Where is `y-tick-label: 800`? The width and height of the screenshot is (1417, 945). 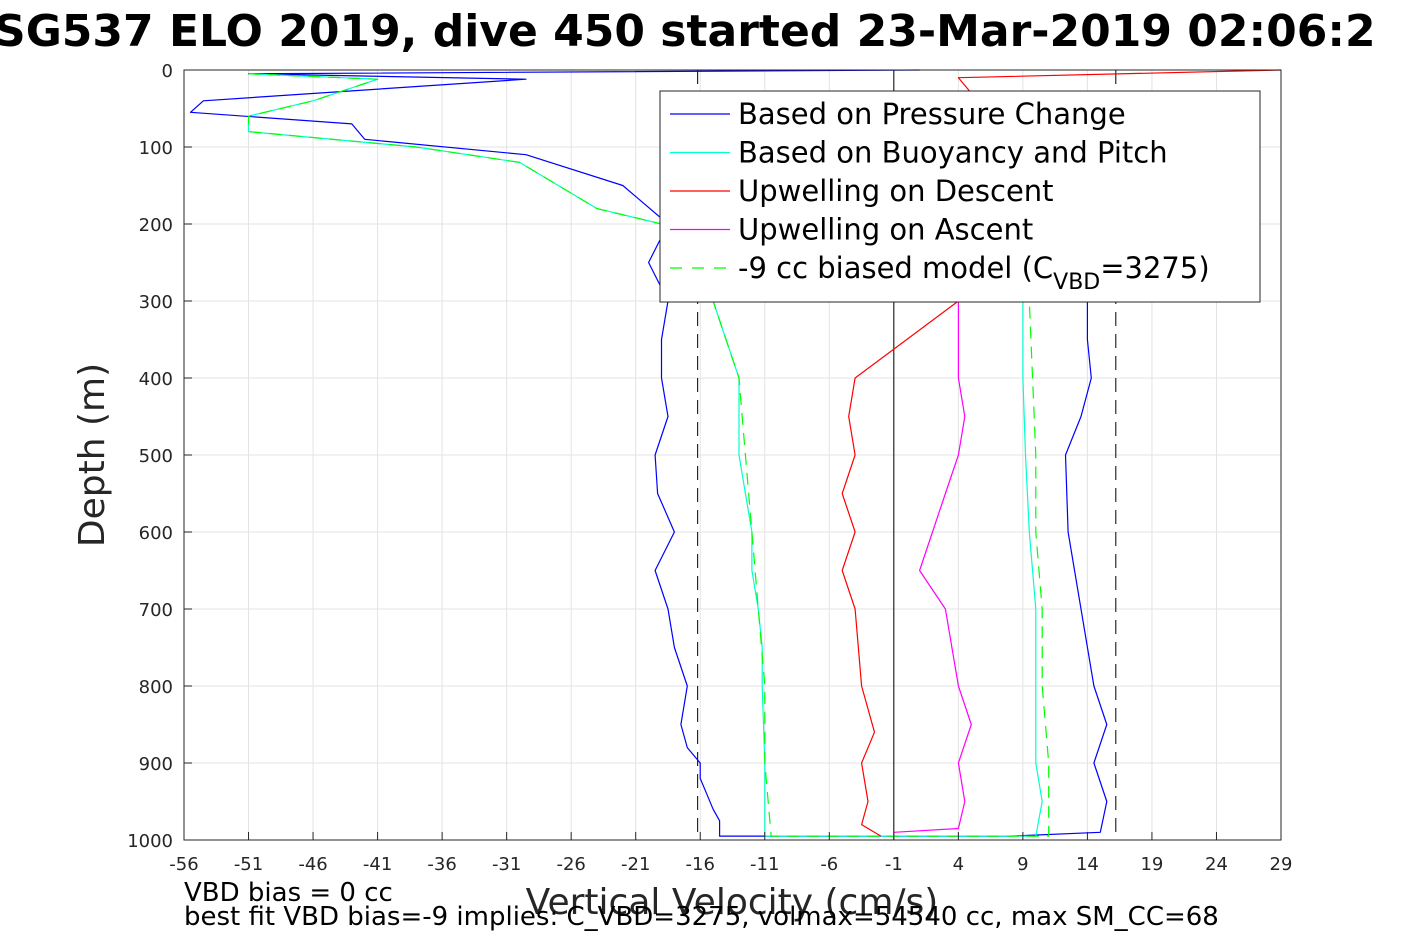
y-tick-label: 800 is located at coordinates (156, 687).